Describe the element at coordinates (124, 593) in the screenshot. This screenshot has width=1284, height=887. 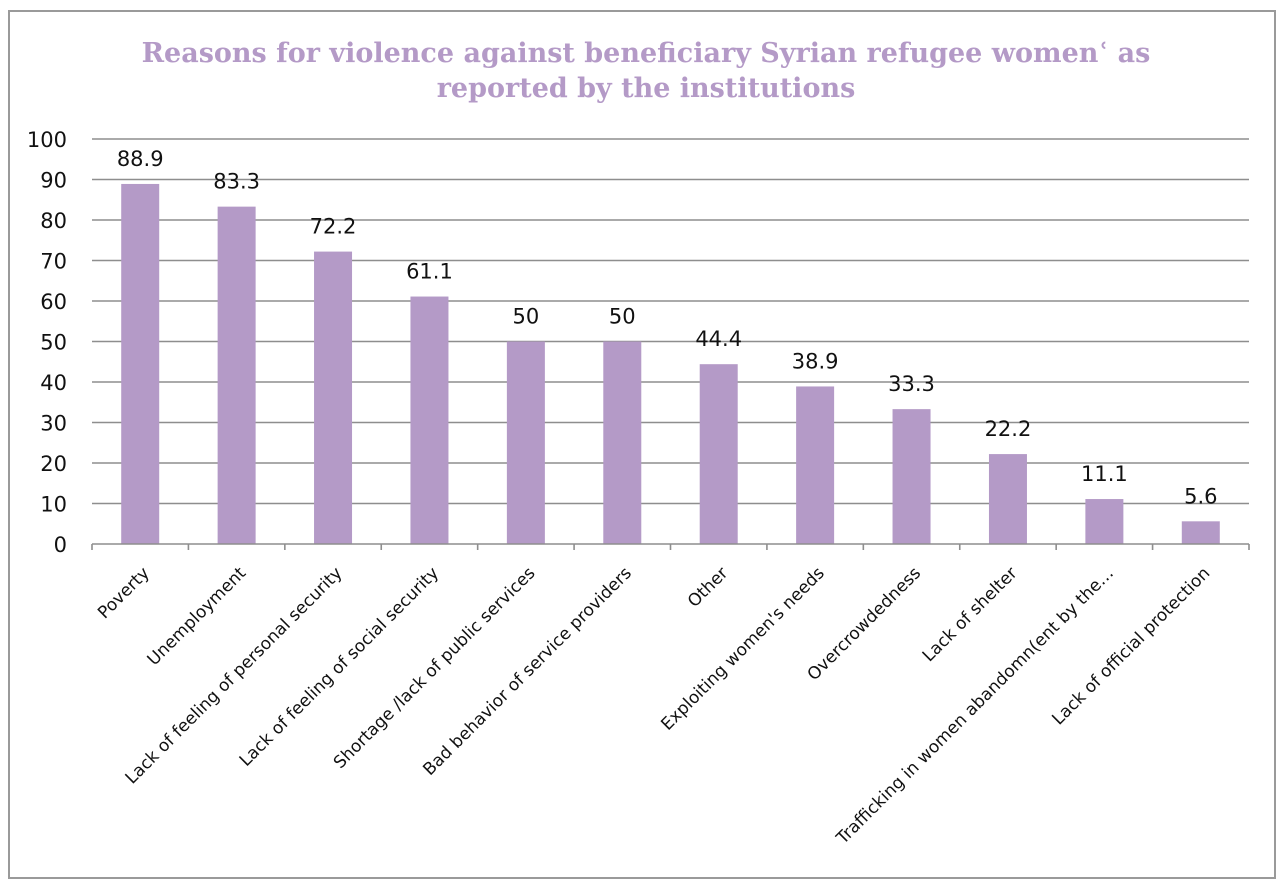
I see `x-category-label: Poverty` at that location.